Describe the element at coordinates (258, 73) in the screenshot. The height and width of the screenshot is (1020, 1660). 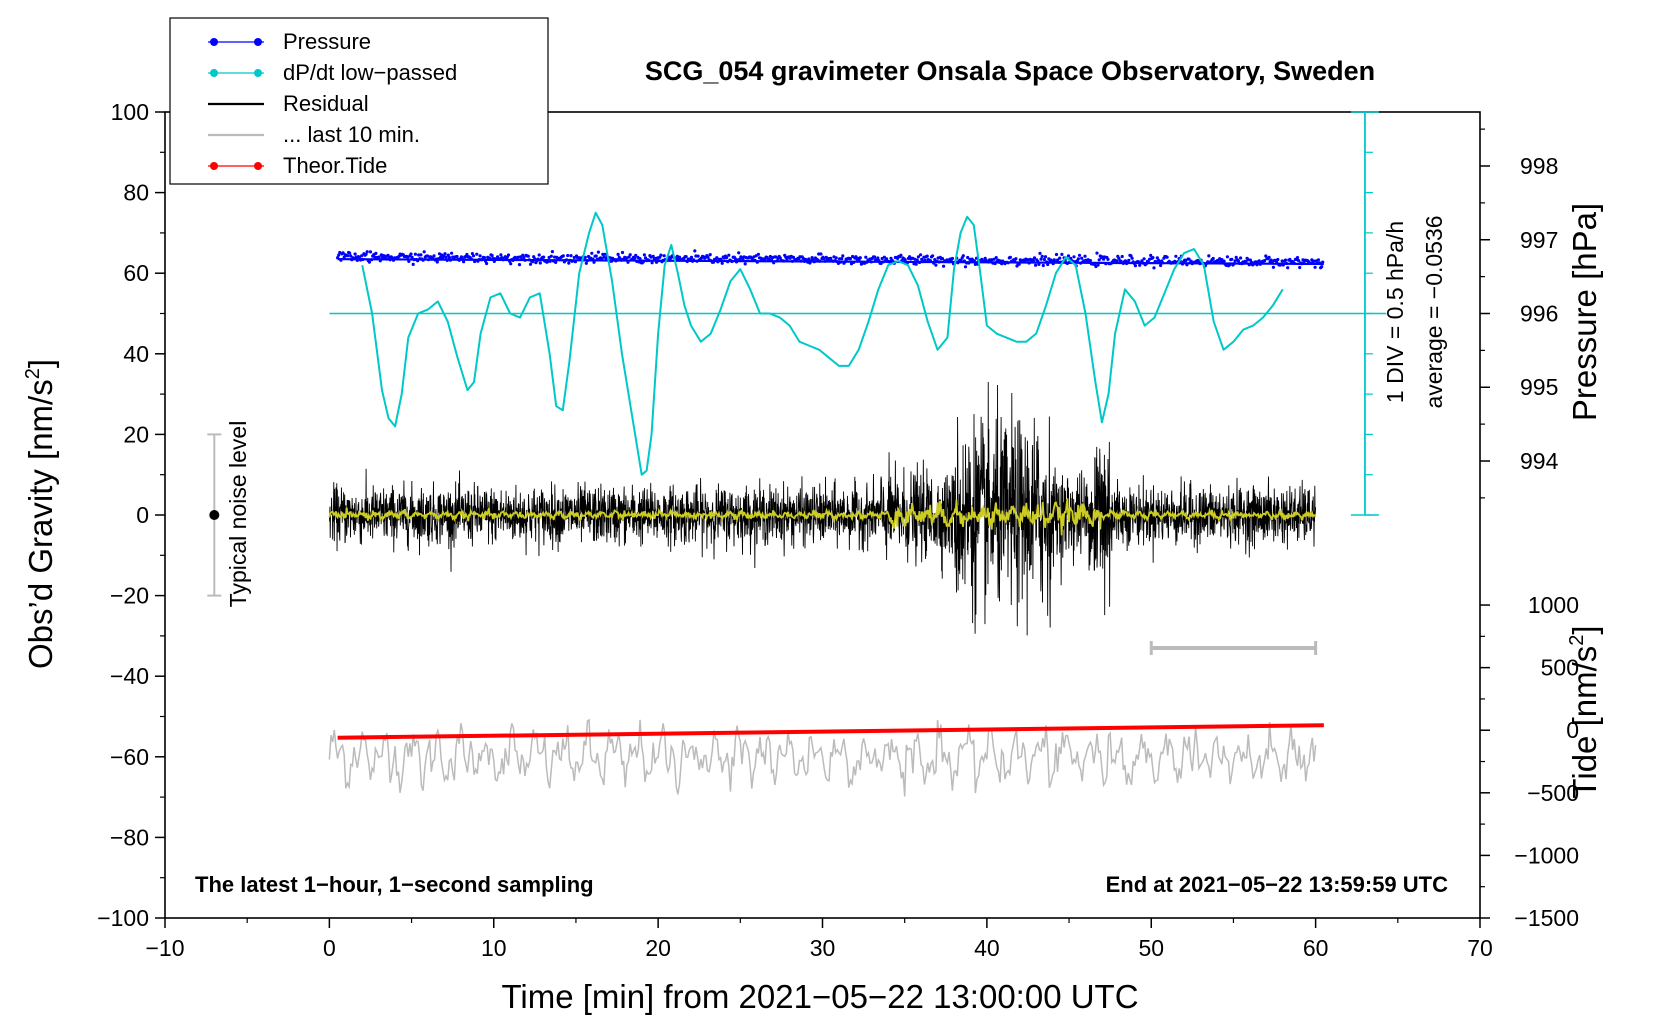
I see `legend-swatch-dot` at that location.